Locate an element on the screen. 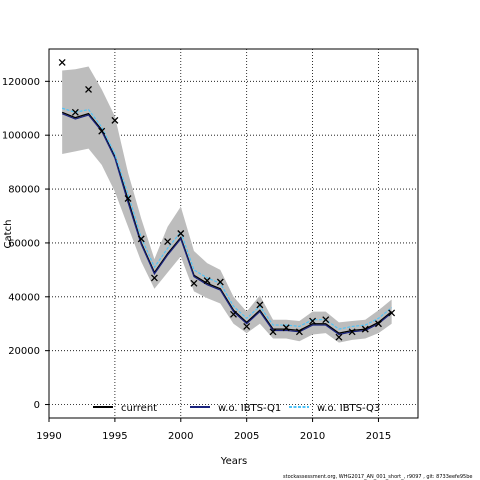 The image size is (480, 480). x-tick-label: 2005 is located at coordinates (246, 436).